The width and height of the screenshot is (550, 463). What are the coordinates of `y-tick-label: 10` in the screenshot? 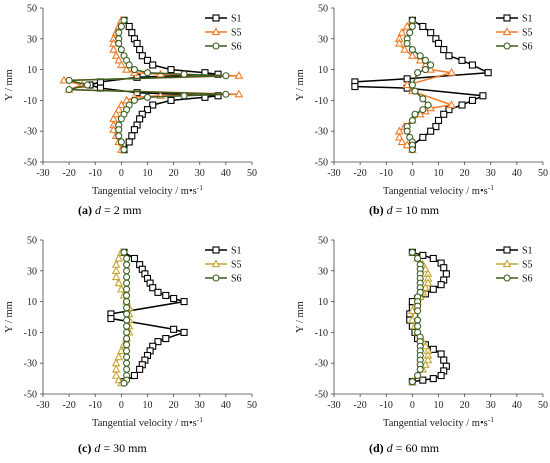 It's located at (32, 302).